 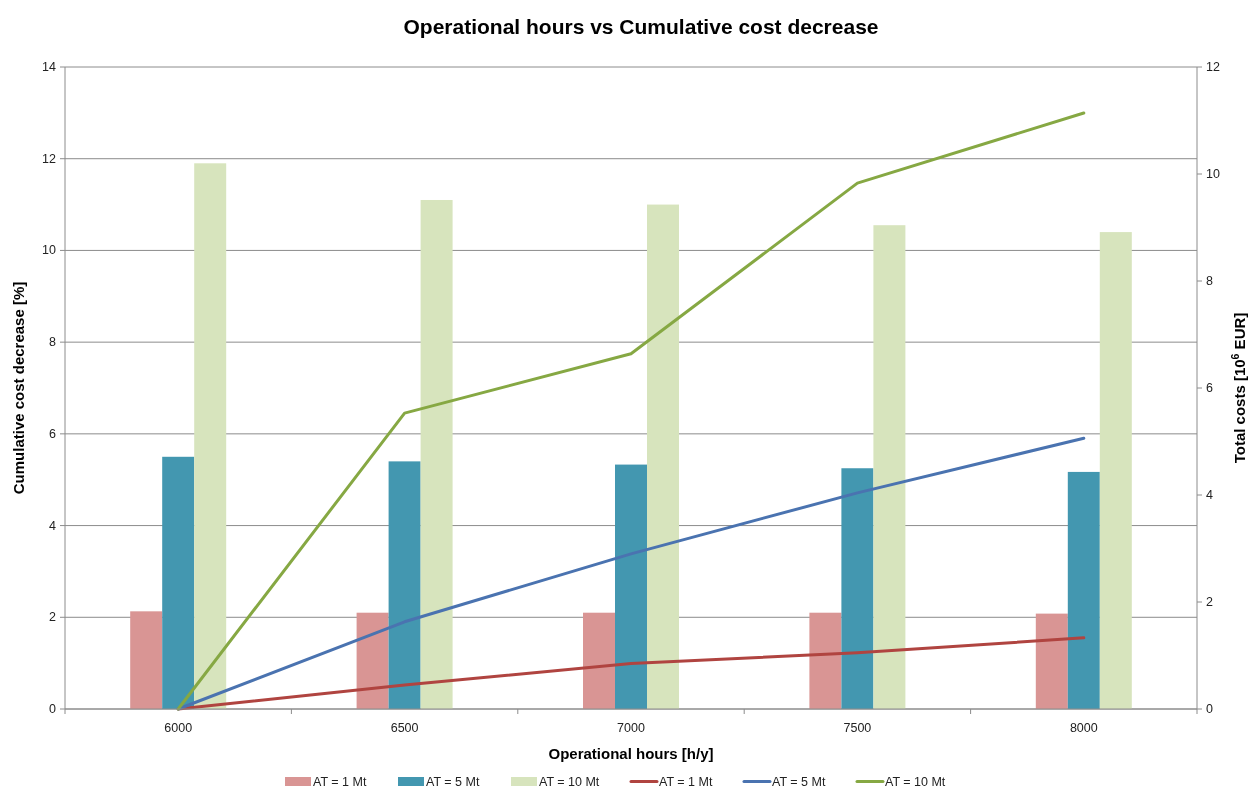 What do you see at coordinates (404, 728) in the screenshot?
I see `x-tick-label: 6500` at bounding box center [404, 728].